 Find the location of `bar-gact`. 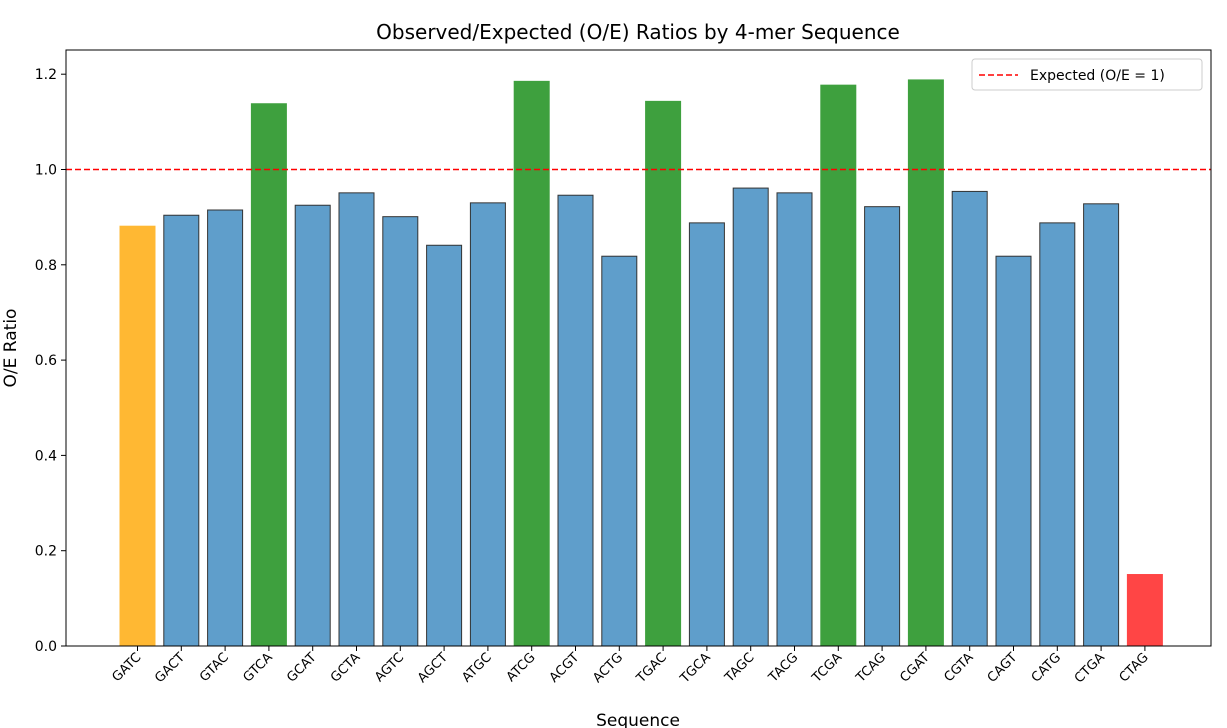

bar-gact is located at coordinates (181, 430).